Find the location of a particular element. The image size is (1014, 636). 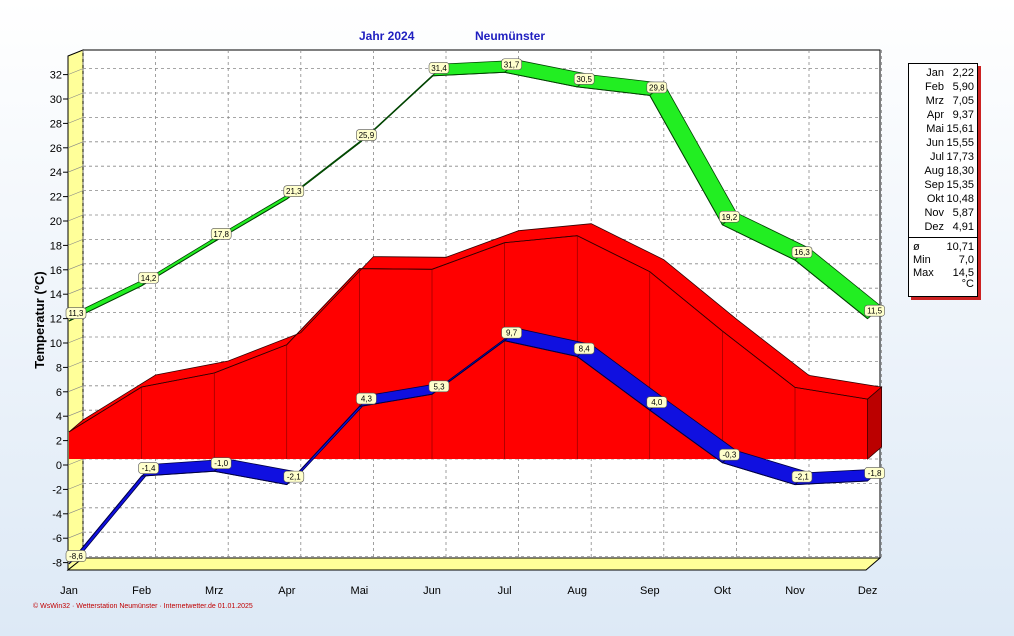

legend-row: Jun 15,55 is located at coordinates (943, 144).